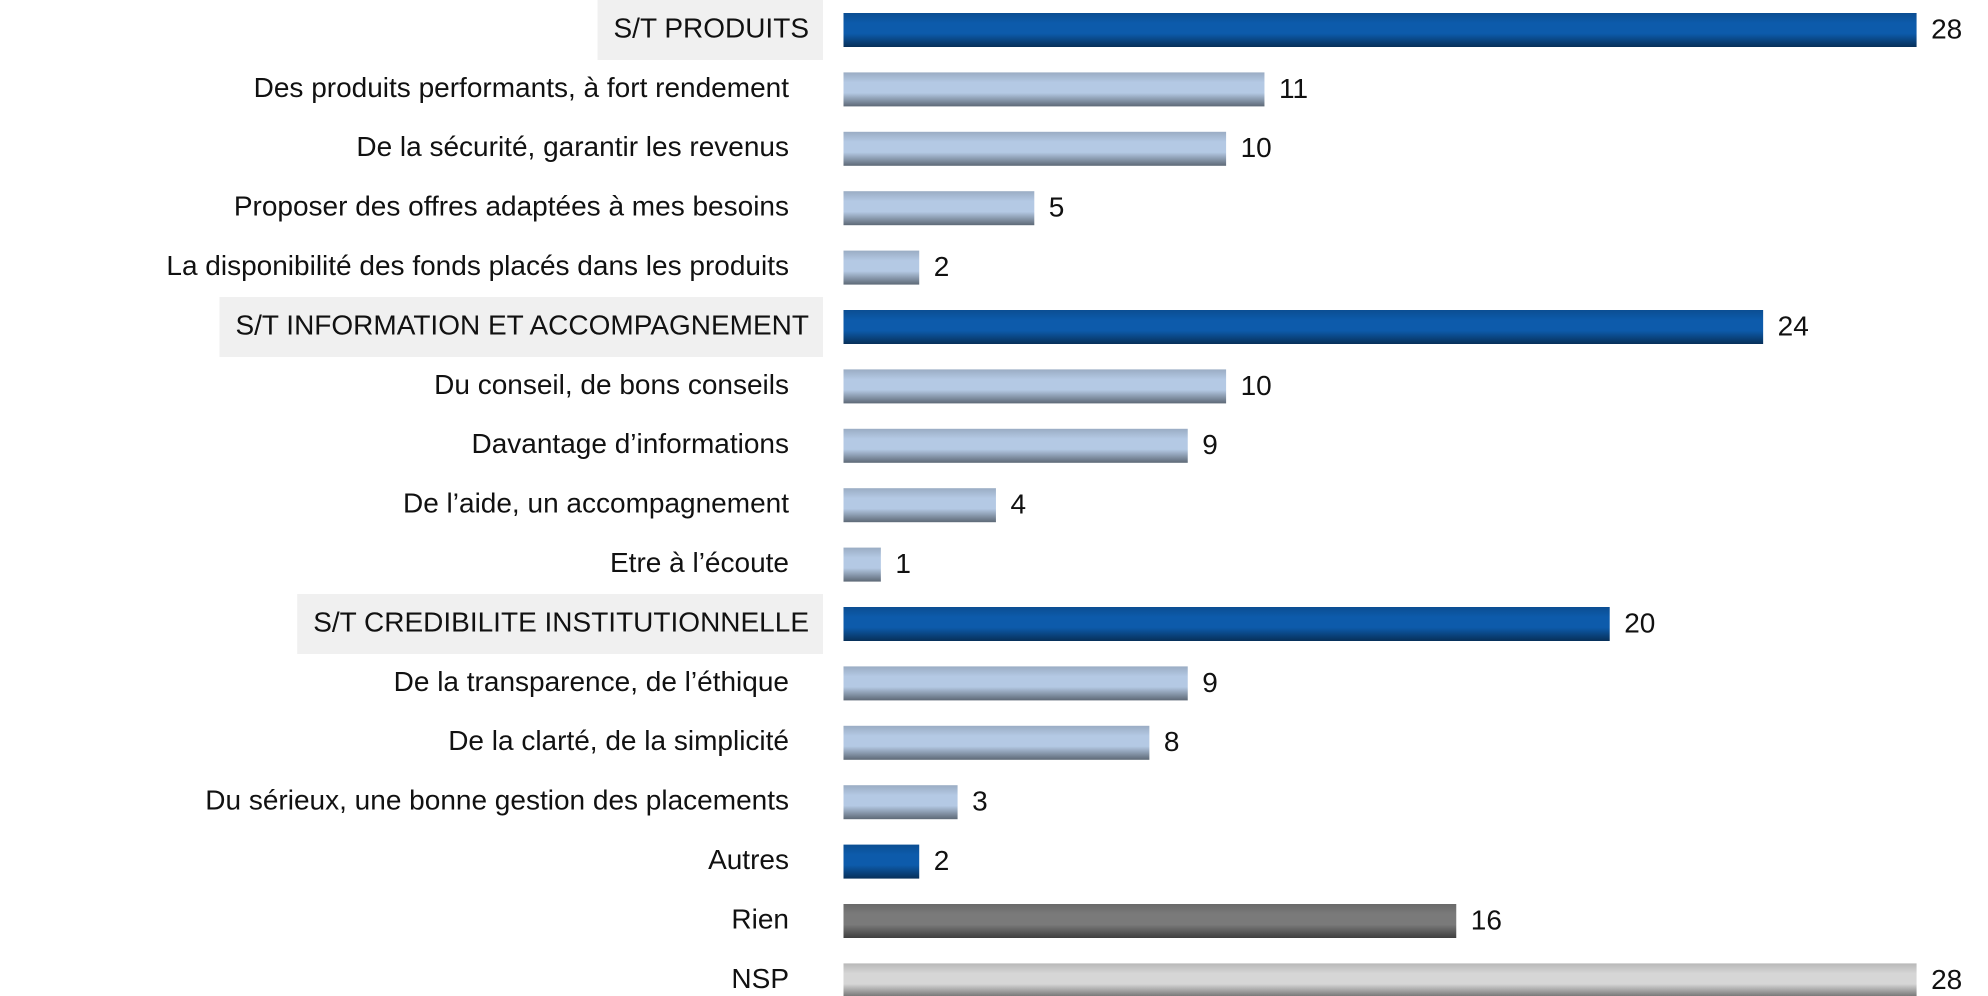  What do you see at coordinates (630, 443) in the screenshot?
I see `category-label: Davantage d’informations` at bounding box center [630, 443].